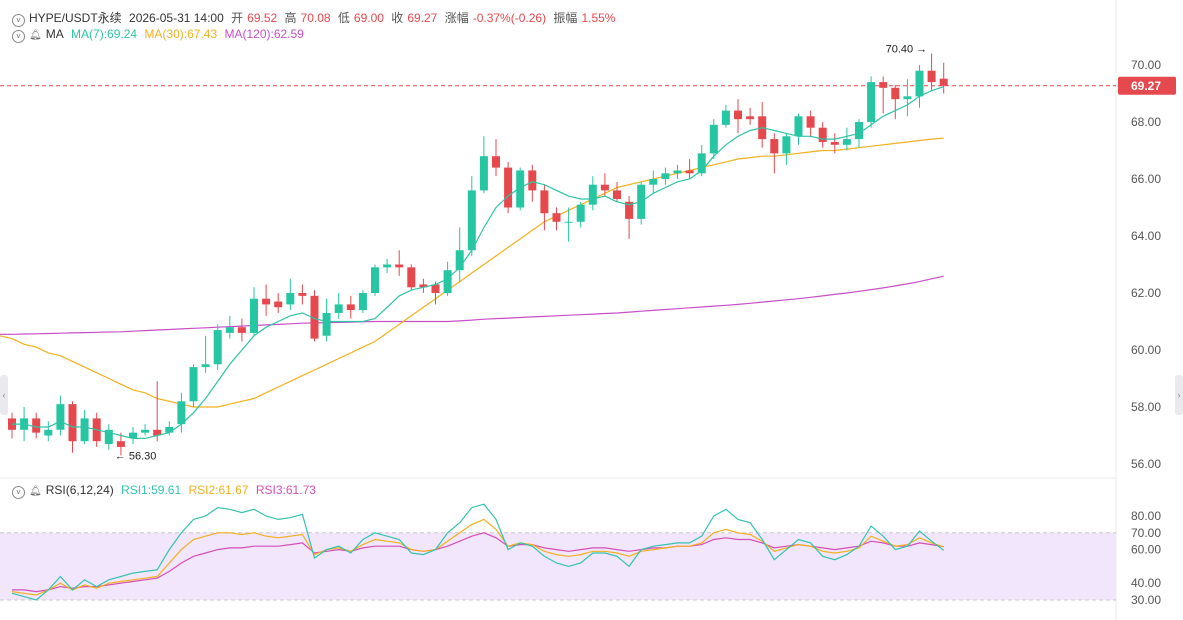 Image resolution: width=1183 pixels, height=620 pixels. I want to click on price-tick-label: 70.00, so click(1146, 65).